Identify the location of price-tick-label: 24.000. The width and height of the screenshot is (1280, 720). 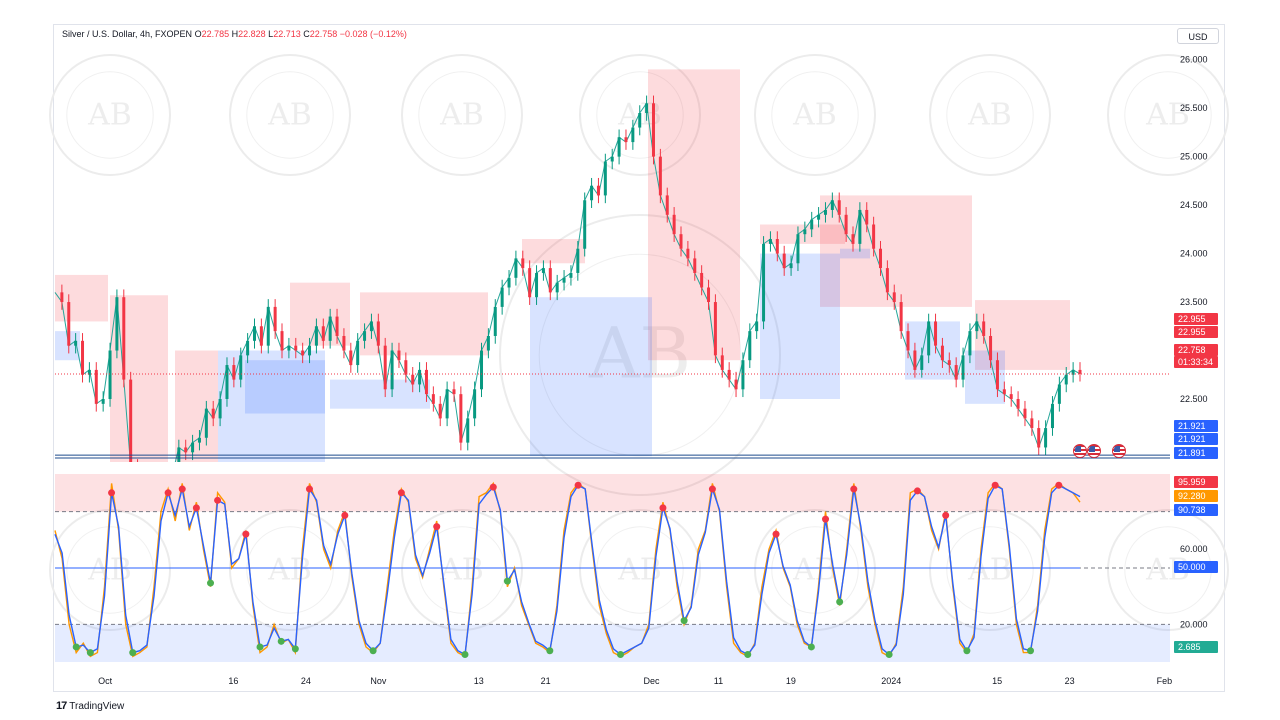
(1194, 254).